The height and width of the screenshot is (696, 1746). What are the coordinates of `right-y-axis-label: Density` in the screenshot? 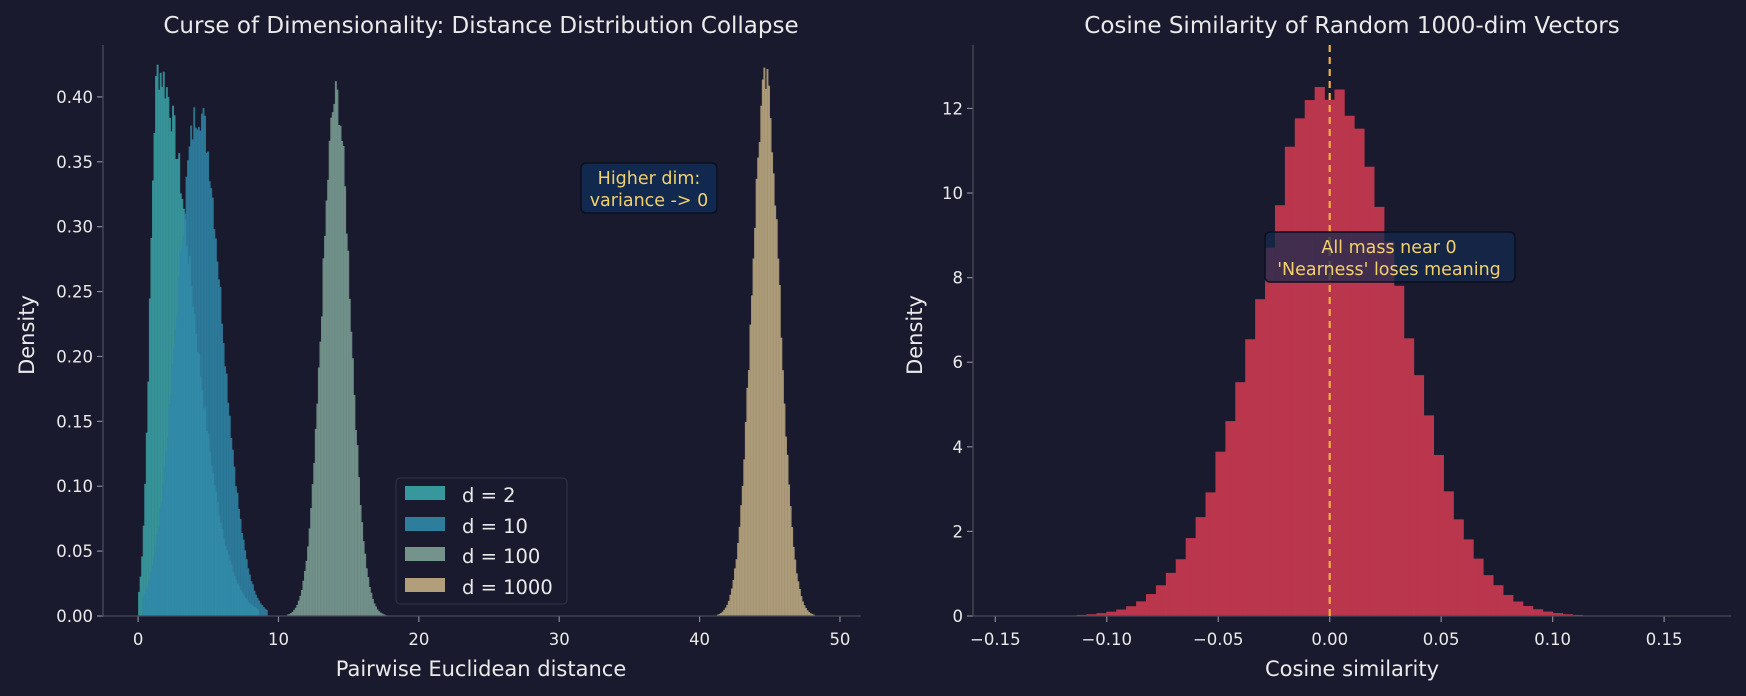 It's located at (915, 335).